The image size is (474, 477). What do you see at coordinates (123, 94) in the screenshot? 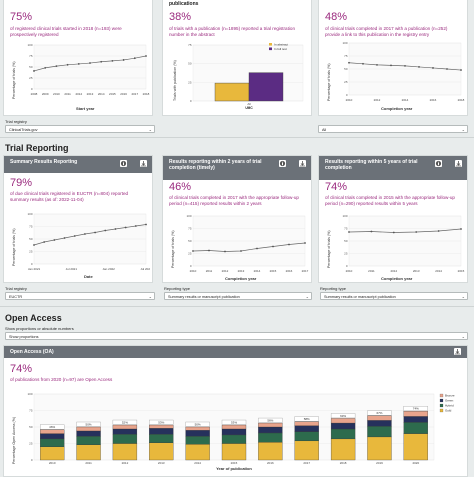
I see `x-tick-label: 2016` at bounding box center [123, 94].